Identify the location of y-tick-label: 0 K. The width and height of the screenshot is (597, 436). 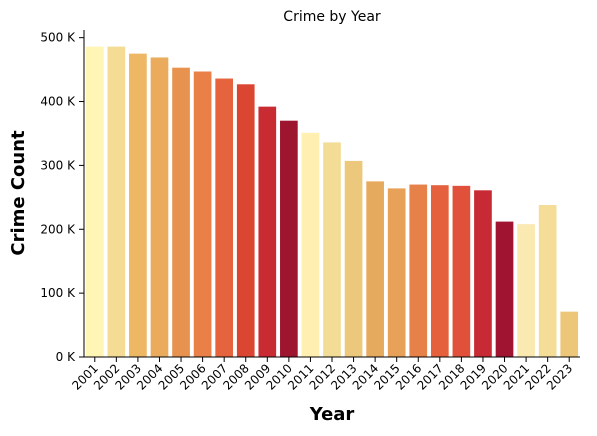
(66, 357).